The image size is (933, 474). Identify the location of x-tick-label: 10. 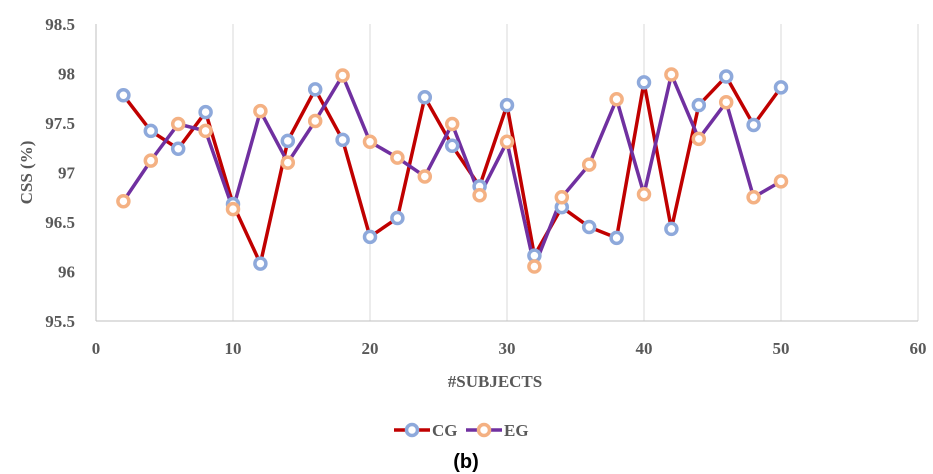
(233, 348).